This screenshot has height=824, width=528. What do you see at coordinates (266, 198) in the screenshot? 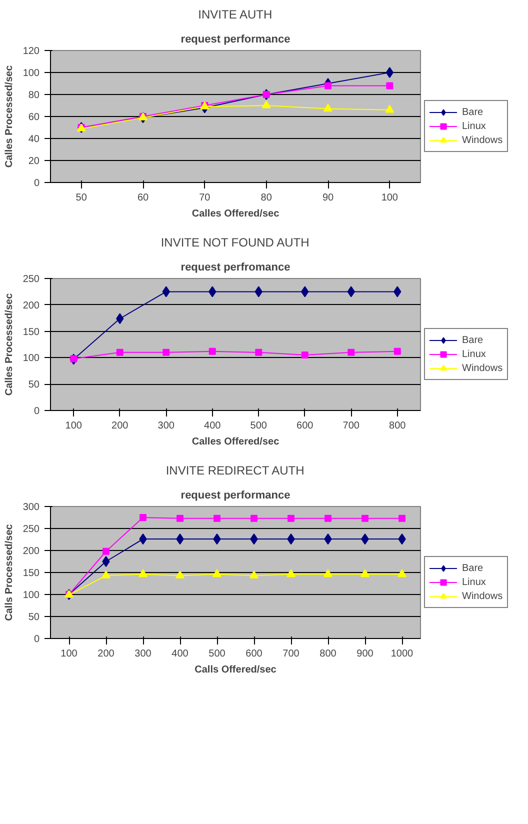
I see `x-tick-label: 80` at bounding box center [266, 198].